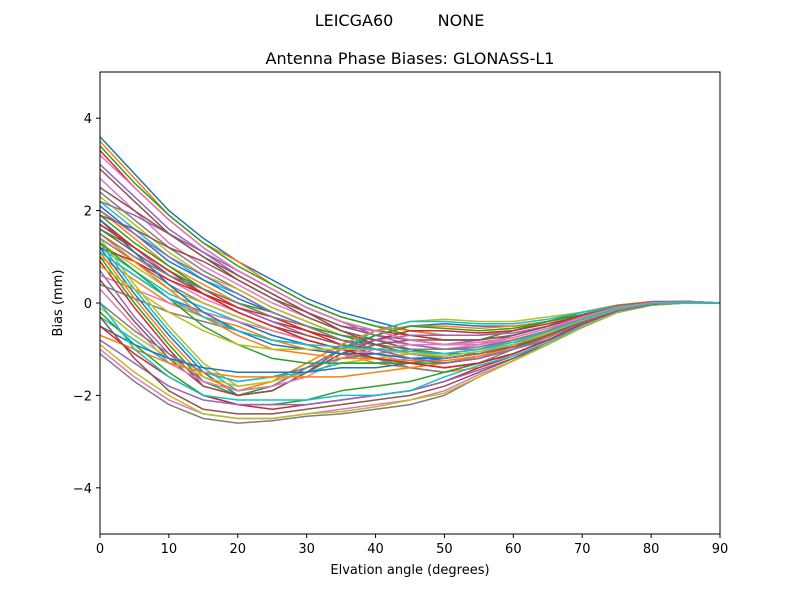  What do you see at coordinates (306, 549) in the screenshot?
I see `x-tick-label: 30` at bounding box center [306, 549].